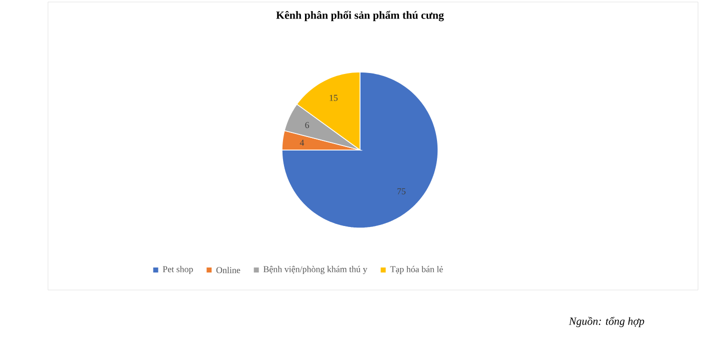 The width and height of the screenshot is (720, 338). I want to click on data-label: 6, so click(307, 125).